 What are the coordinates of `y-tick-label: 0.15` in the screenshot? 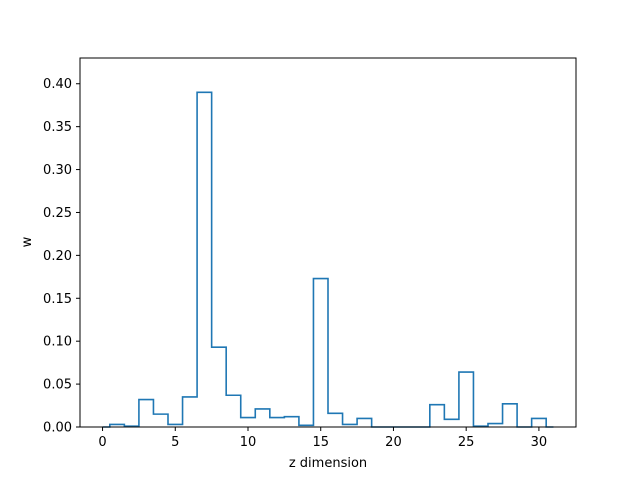 It's located at (57, 299).